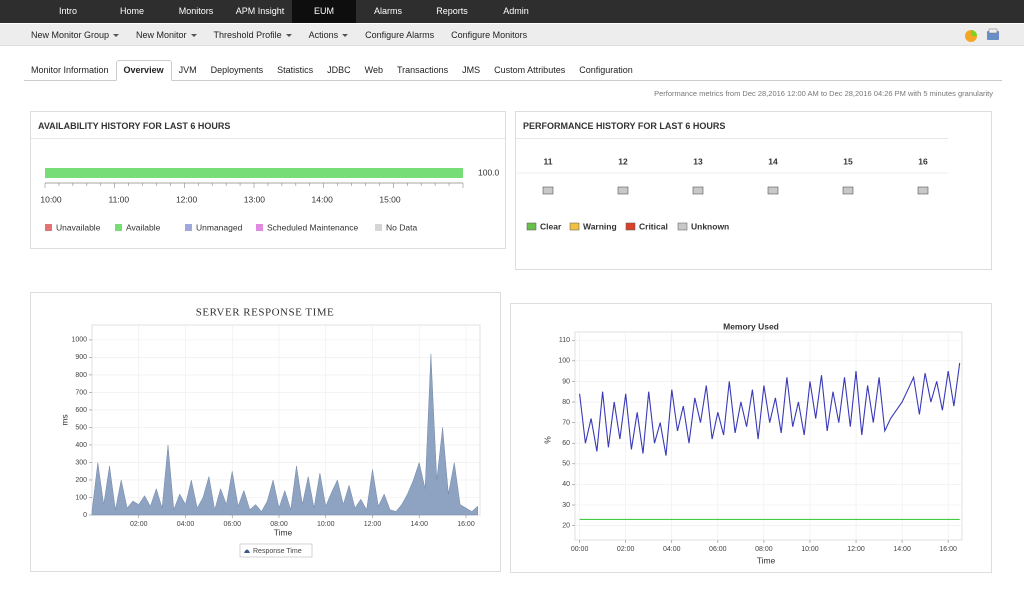  I want to click on tab: Deployments, so click(237, 70).